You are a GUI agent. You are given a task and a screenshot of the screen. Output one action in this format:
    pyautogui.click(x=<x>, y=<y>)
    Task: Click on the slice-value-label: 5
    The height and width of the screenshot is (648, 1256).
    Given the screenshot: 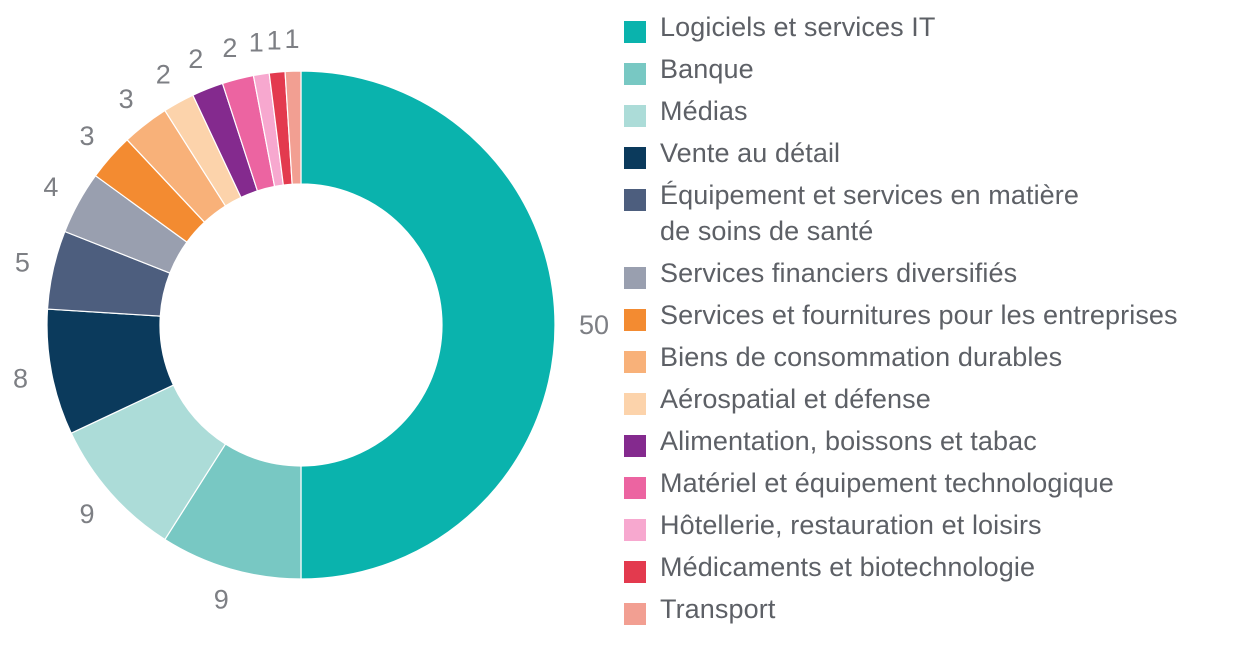 What is the action you would take?
    pyautogui.click(x=22, y=263)
    